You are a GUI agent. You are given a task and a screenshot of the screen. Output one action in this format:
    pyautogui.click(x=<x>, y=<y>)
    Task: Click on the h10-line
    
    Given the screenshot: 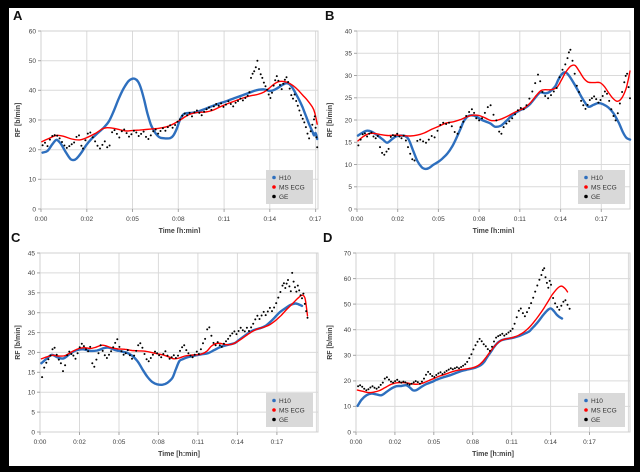 What is the action you would take?
    pyautogui.click(x=460, y=357)
    